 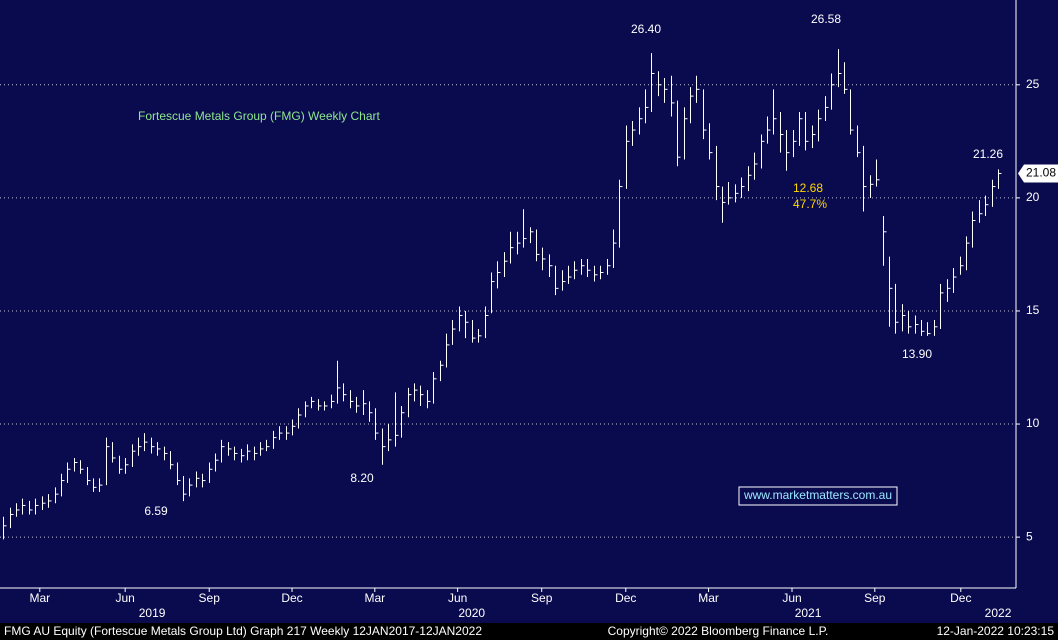 What do you see at coordinates (718, 631) in the screenshot?
I see `footer-center: Copyright© 2022 Bloomberg Finance L.P.` at bounding box center [718, 631].